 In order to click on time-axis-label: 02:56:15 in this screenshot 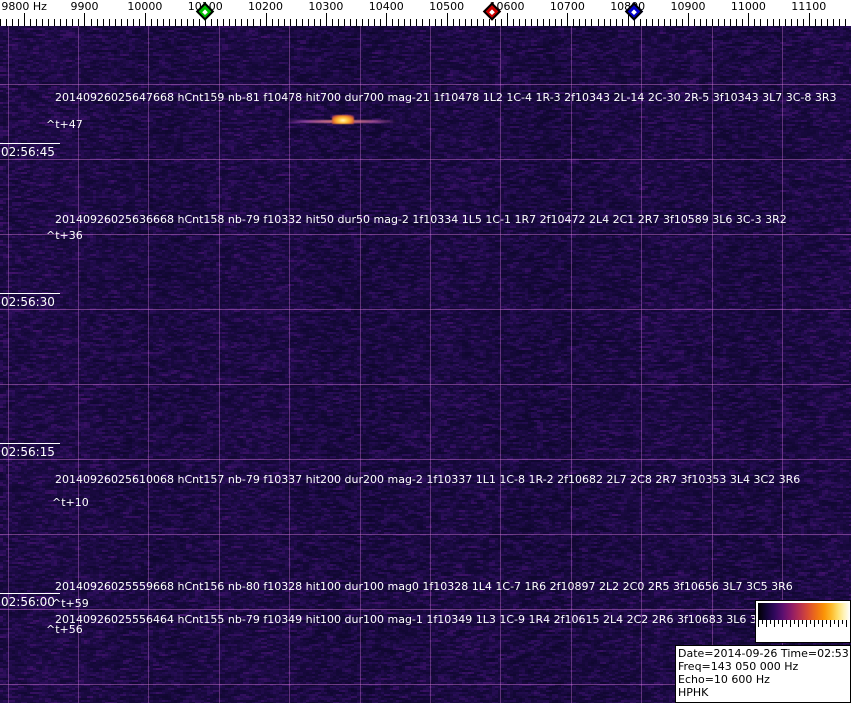, I will do `click(30, 451)`.